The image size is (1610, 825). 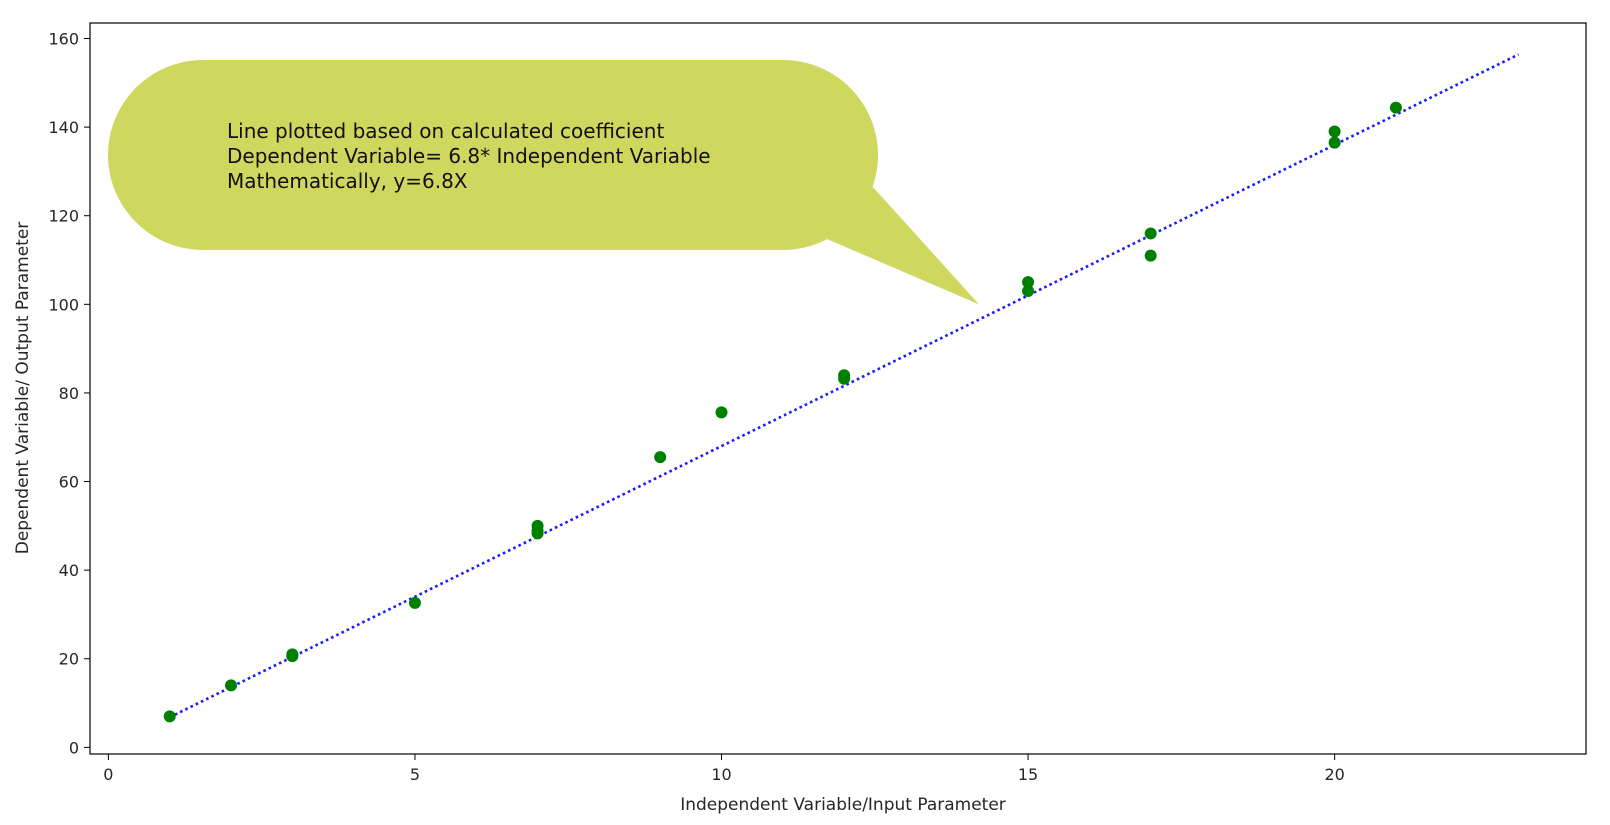 What do you see at coordinates (108, 774) in the screenshot?
I see `x-tick-label: 0` at bounding box center [108, 774].